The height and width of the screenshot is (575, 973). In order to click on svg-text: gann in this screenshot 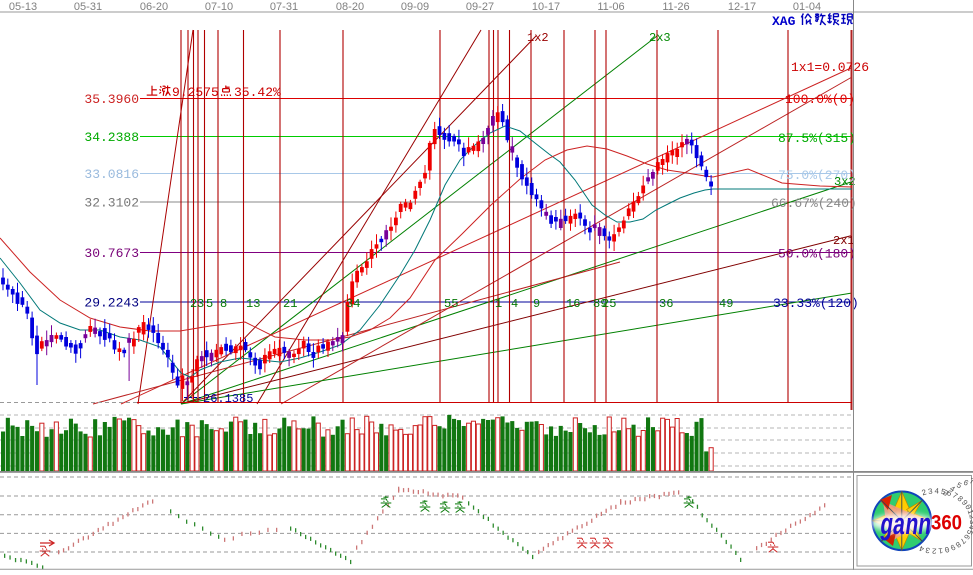, I will do `click(905, 526)`.